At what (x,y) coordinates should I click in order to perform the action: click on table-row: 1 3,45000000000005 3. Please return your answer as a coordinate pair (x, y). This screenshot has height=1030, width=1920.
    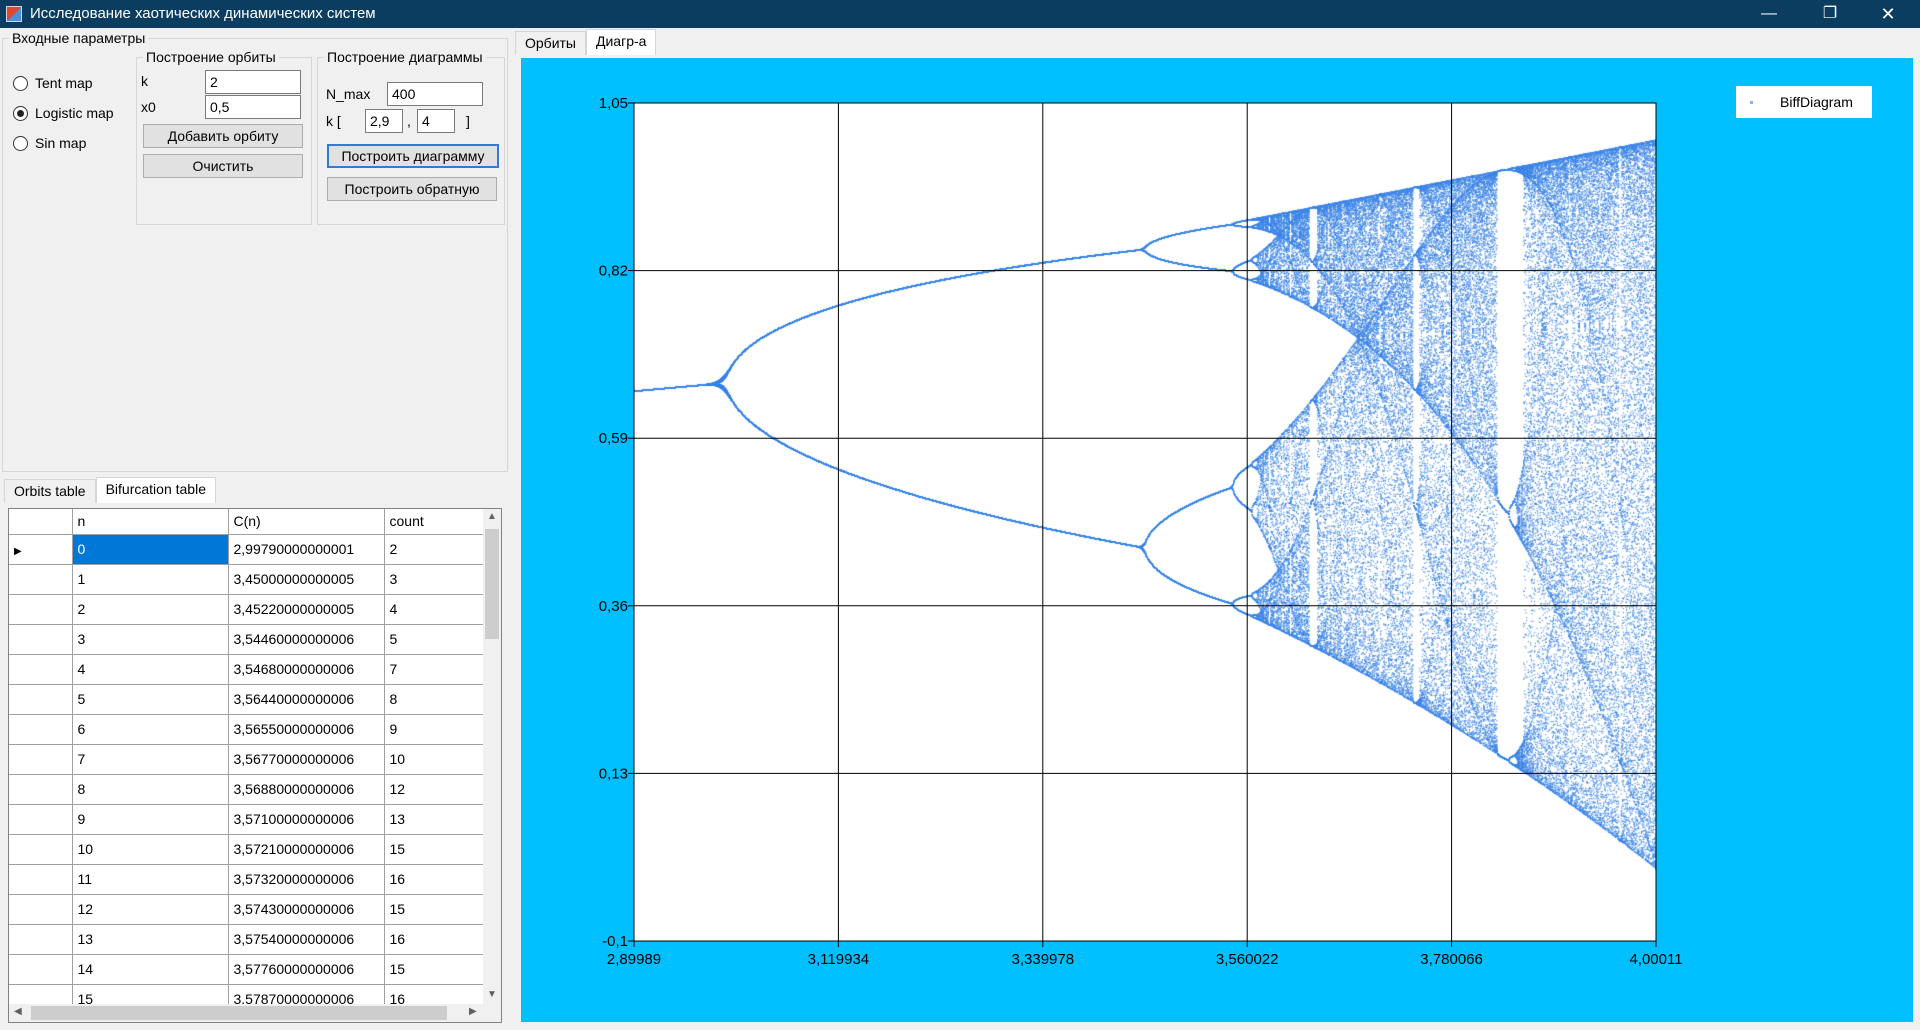
    Looking at the image, I should click on (247, 579).